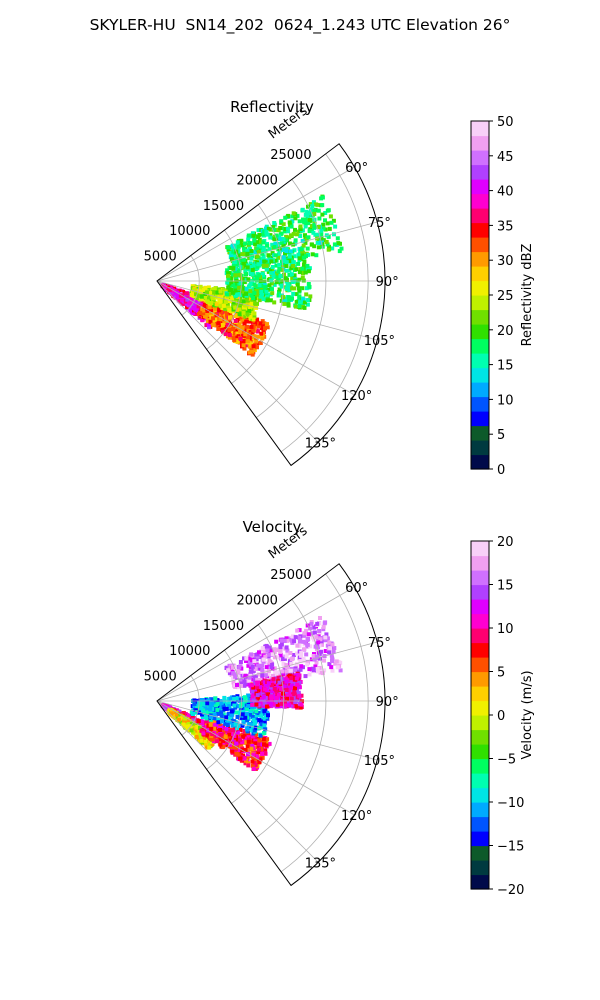 The height and width of the screenshot is (1000, 600). I want to click on colorbar-tick-label: 5, so click(501, 435).